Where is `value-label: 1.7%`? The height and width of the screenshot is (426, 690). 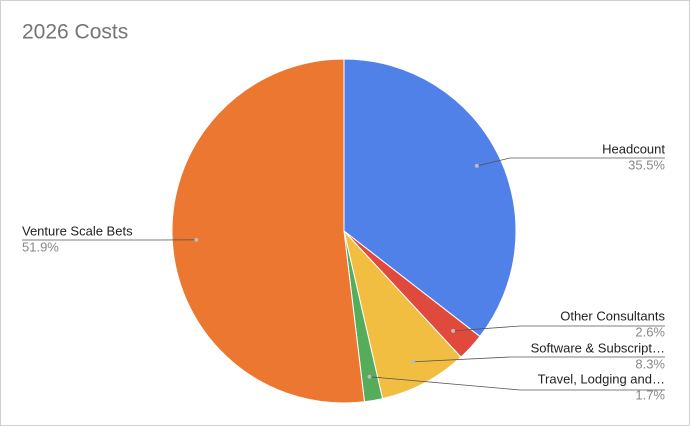
value-label: 1.7% is located at coordinates (650, 394).